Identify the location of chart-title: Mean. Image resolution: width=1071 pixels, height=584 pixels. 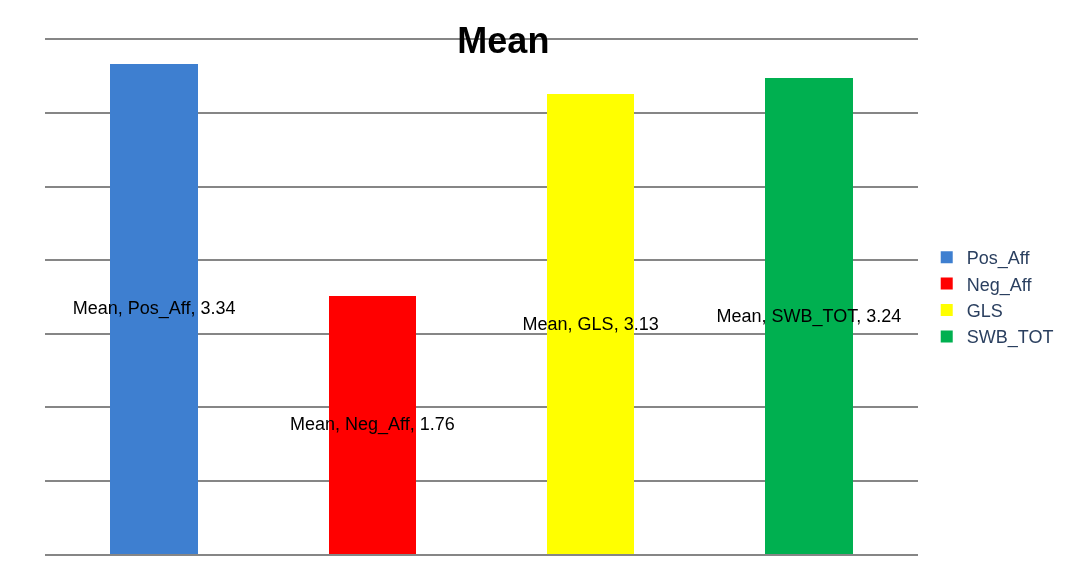
(503, 41).